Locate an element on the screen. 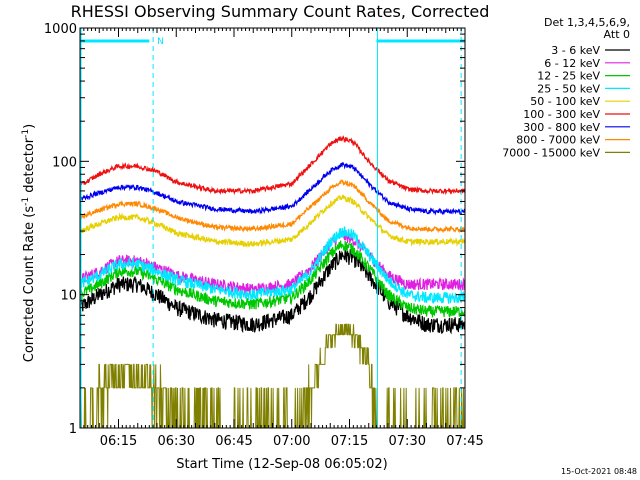  legend-label-6: 100 - 300 keV is located at coordinates (561, 114).